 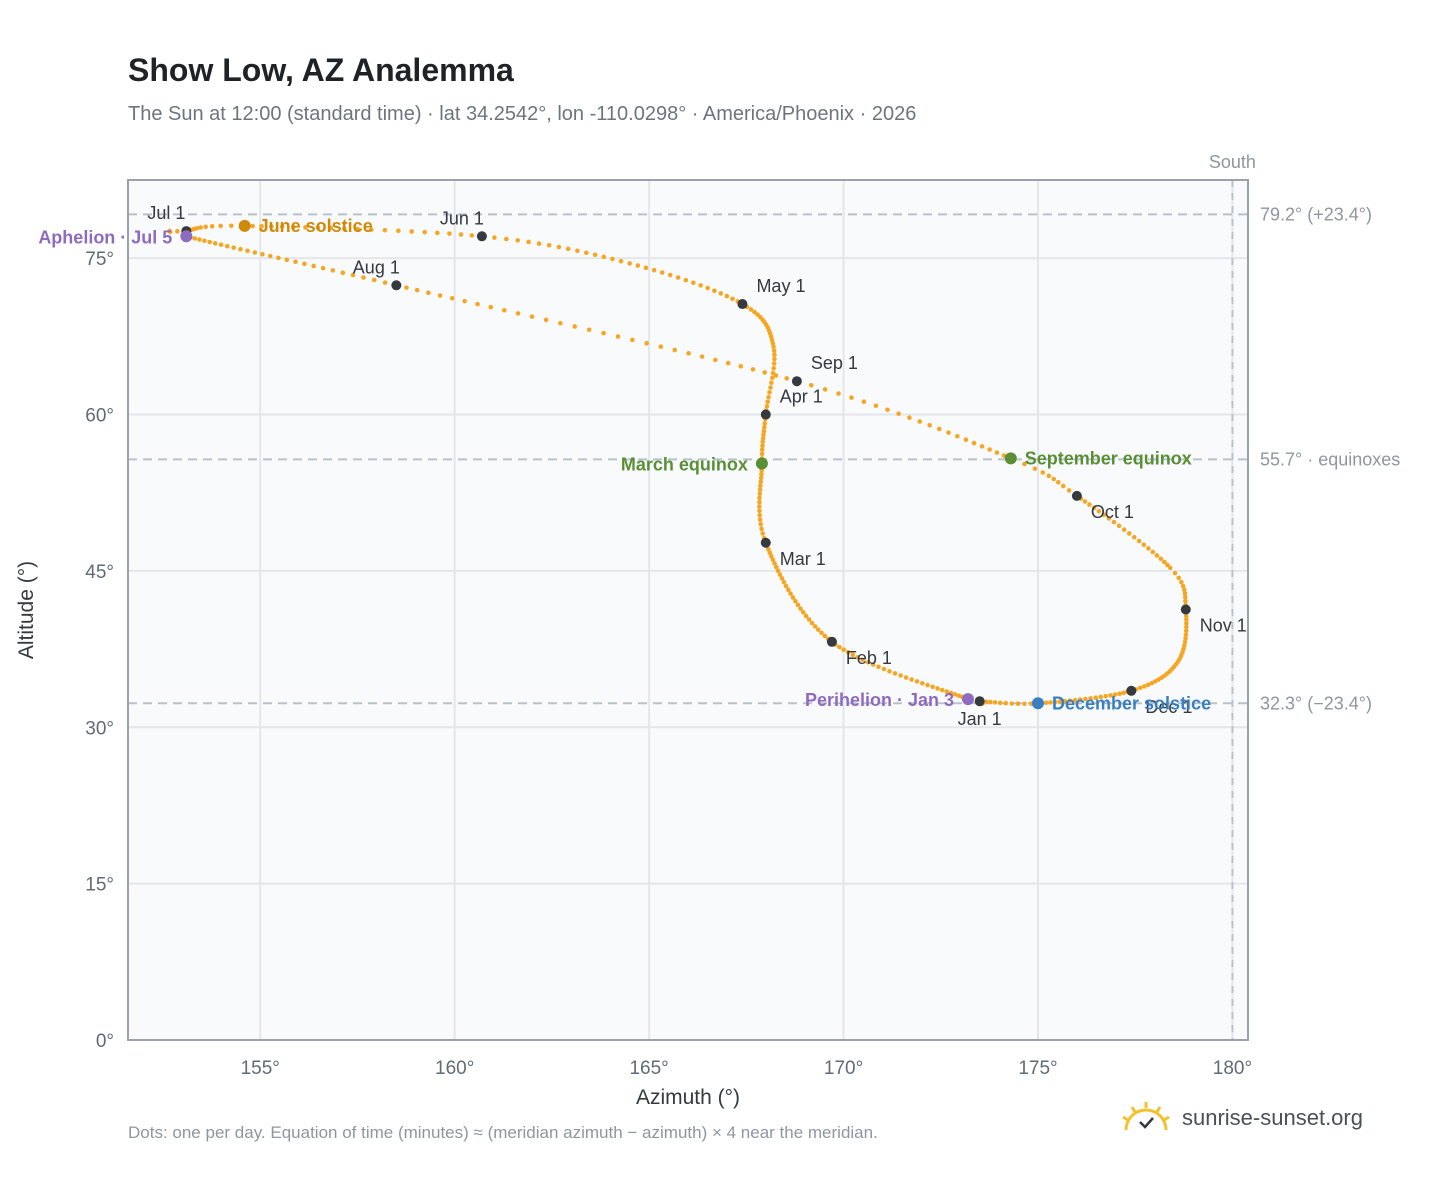 What do you see at coordinates (260, 1068) in the screenshot?
I see `x-tick-label: 155°` at bounding box center [260, 1068].